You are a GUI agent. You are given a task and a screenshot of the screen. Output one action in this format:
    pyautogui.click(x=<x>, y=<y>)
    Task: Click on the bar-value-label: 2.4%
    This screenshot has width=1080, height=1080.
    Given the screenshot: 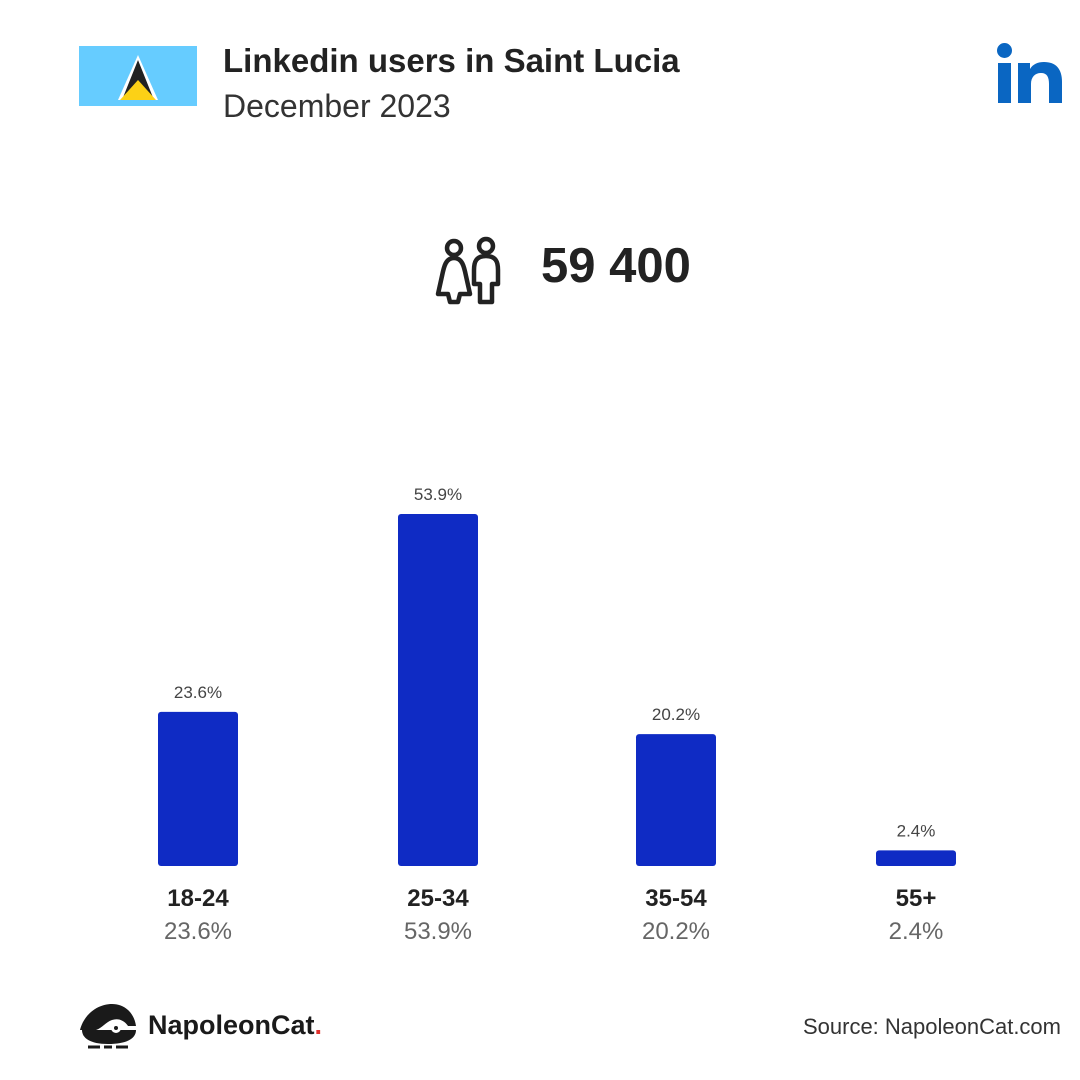 What is the action you would take?
    pyautogui.click(x=916, y=830)
    